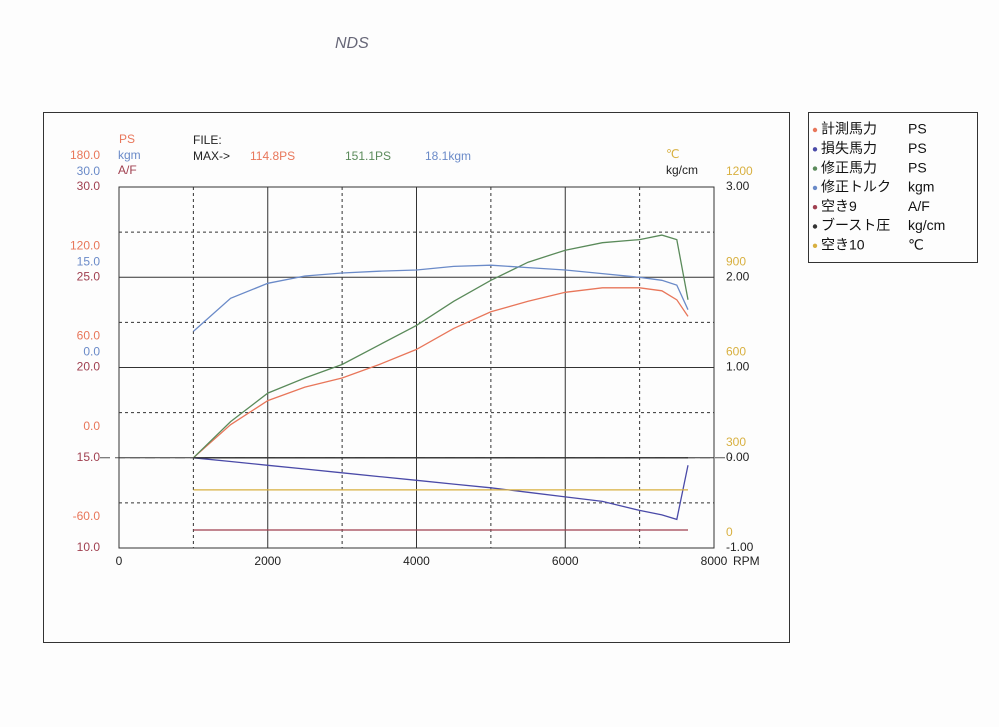  Describe the element at coordinates (839, 206) in the screenshot. I see `legend-label: 空き9` at that location.